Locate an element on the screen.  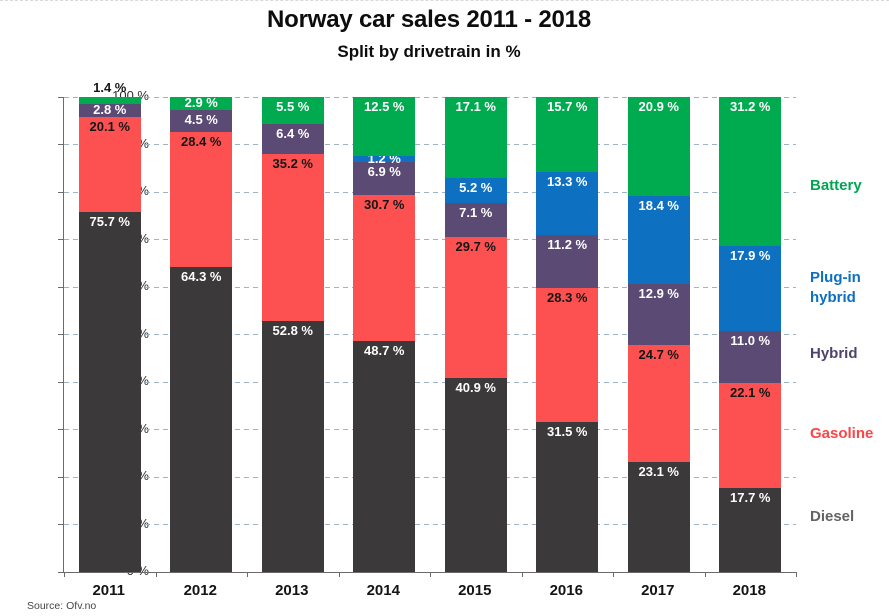
x-axis-label-2017: 2017 is located at coordinates (658, 590).